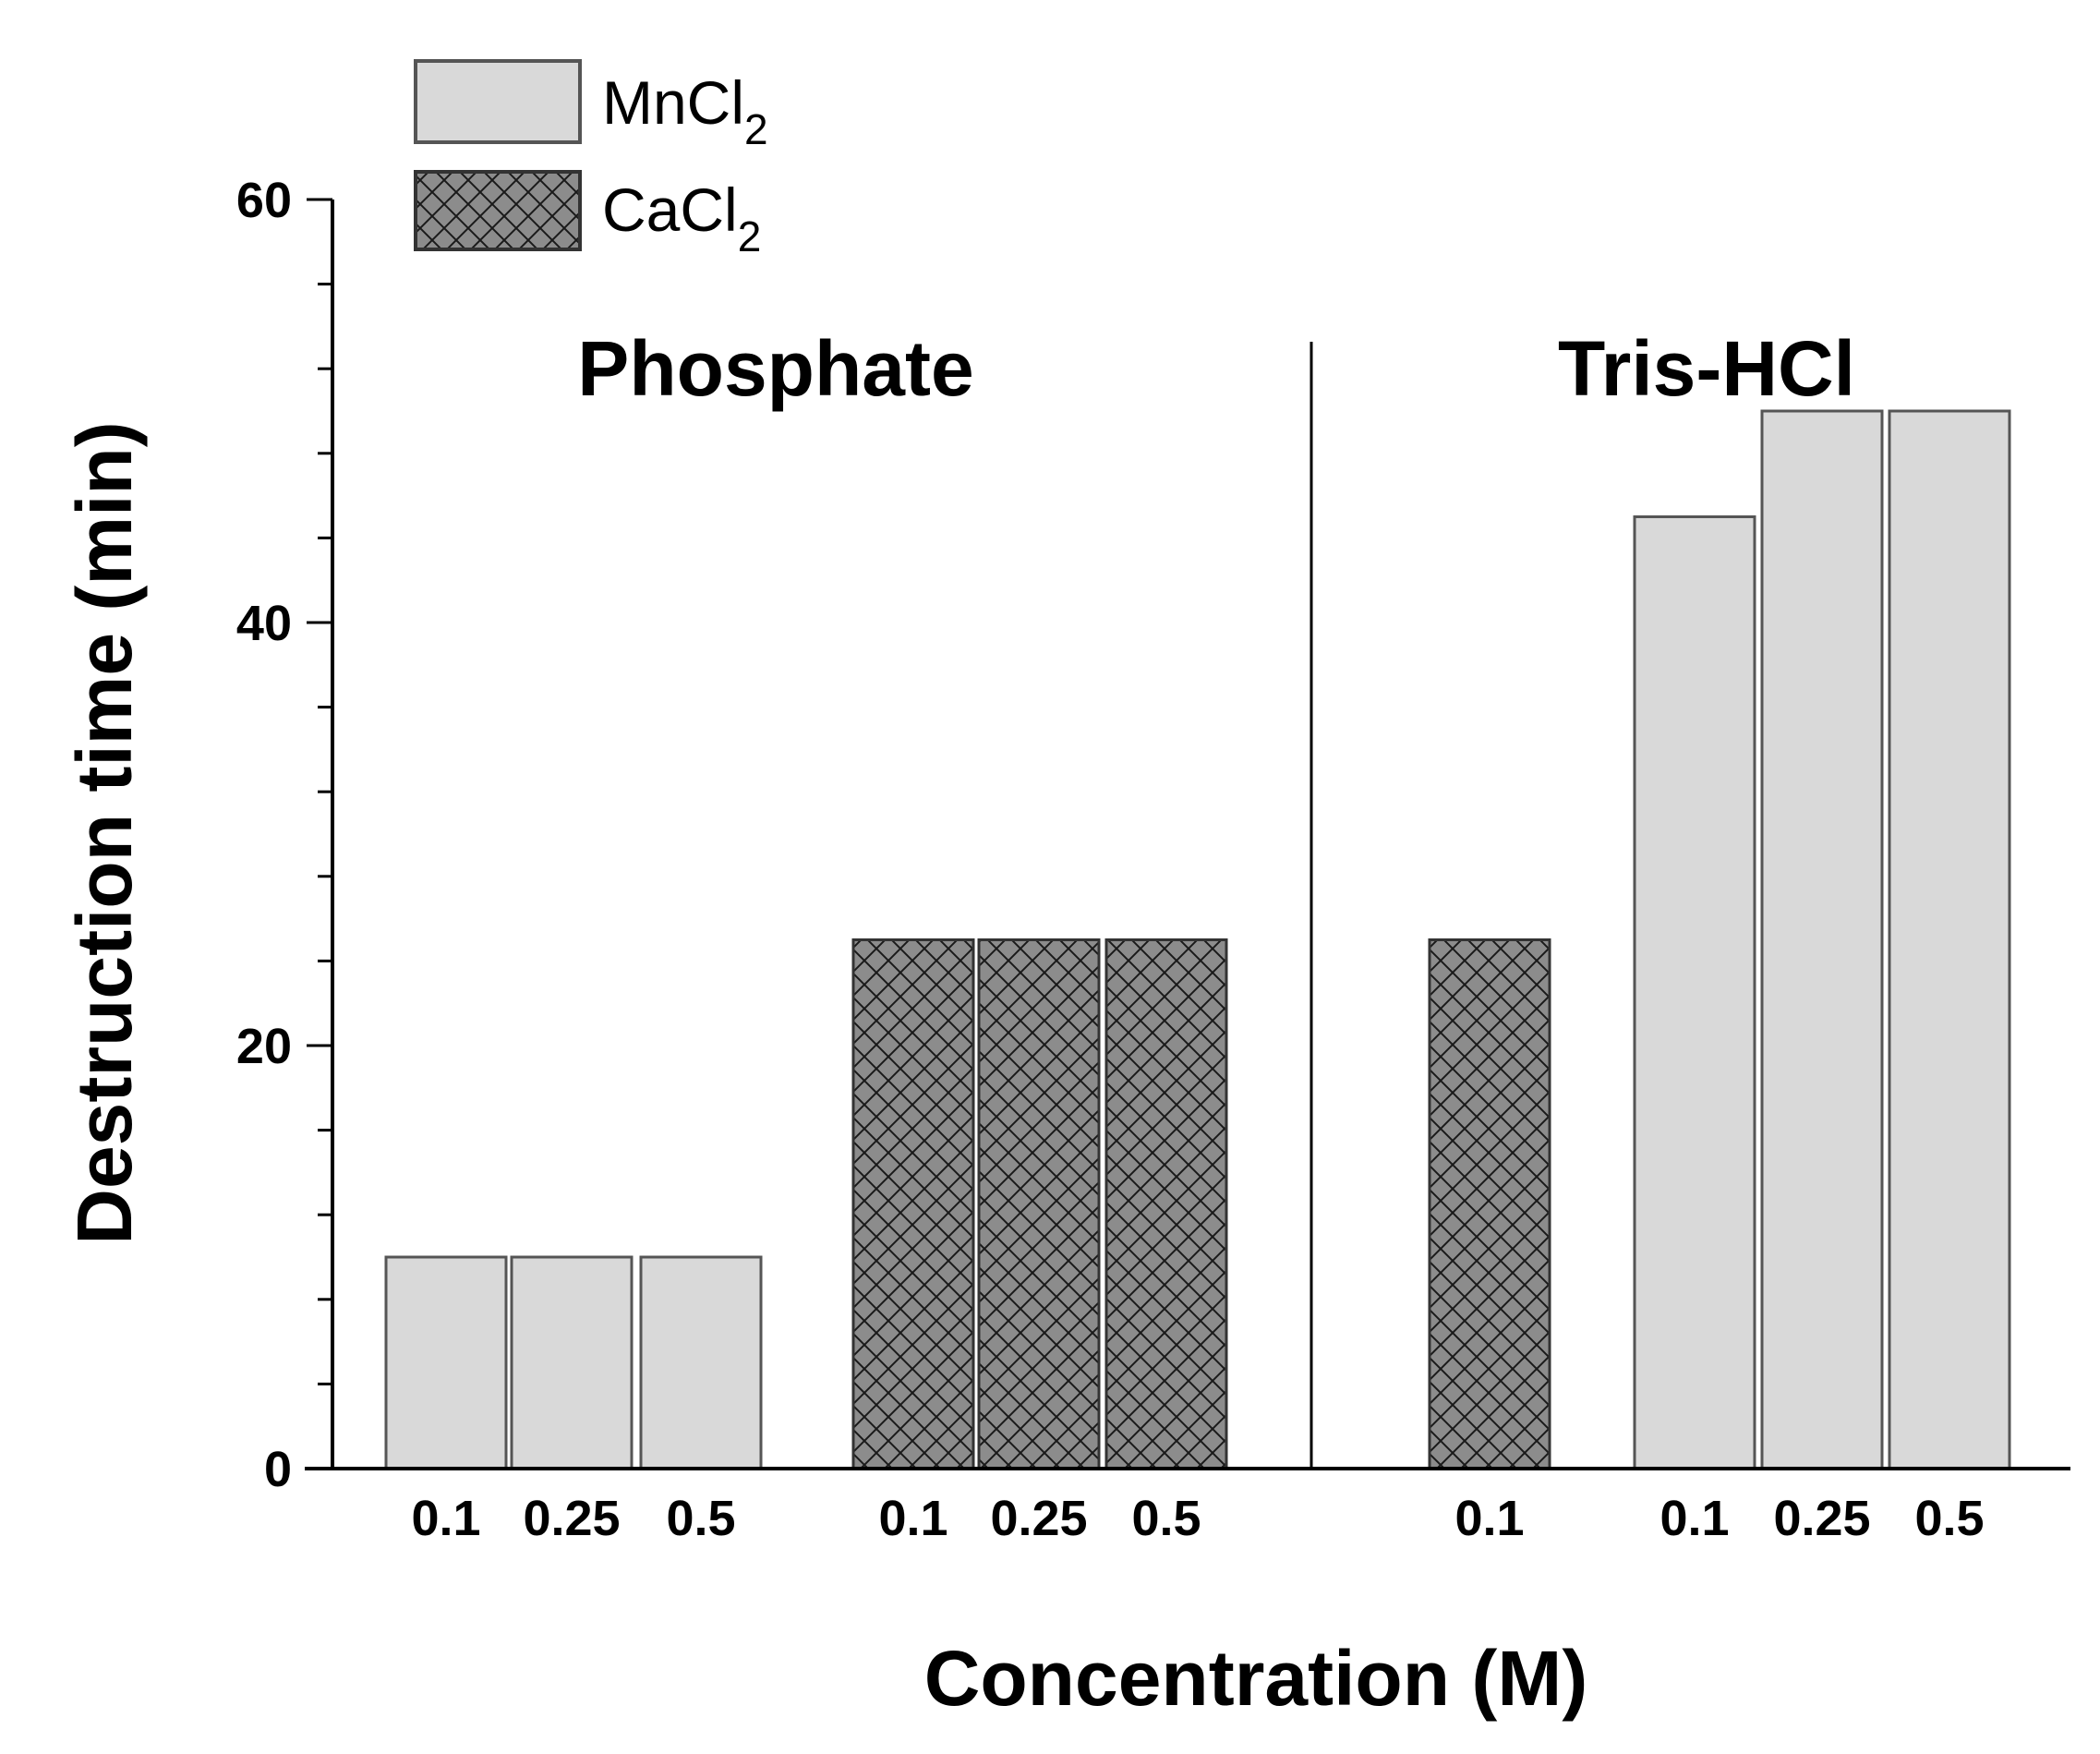 The height and width of the screenshot is (1754, 2100). What do you see at coordinates (498, 102) in the screenshot?
I see `legend-swatch-mncl2` at bounding box center [498, 102].